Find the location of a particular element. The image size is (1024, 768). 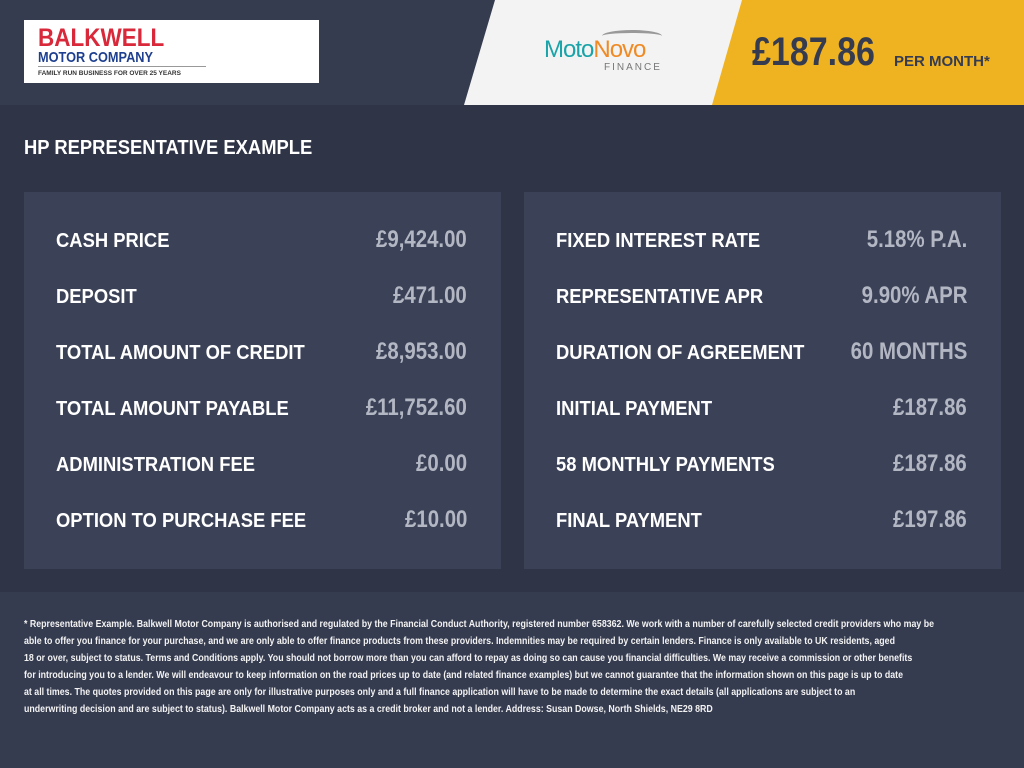

row-value: £8,953.00 is located at coordinates (421, 351).